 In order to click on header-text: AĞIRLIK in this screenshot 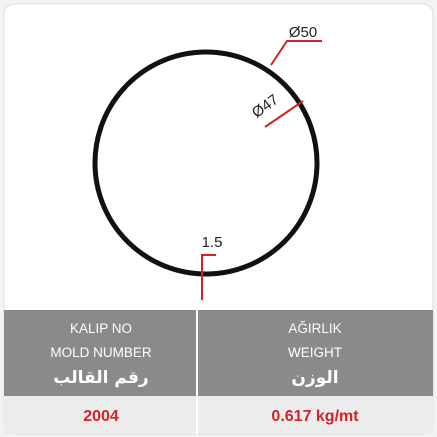, I will do `click(314, 328)`.